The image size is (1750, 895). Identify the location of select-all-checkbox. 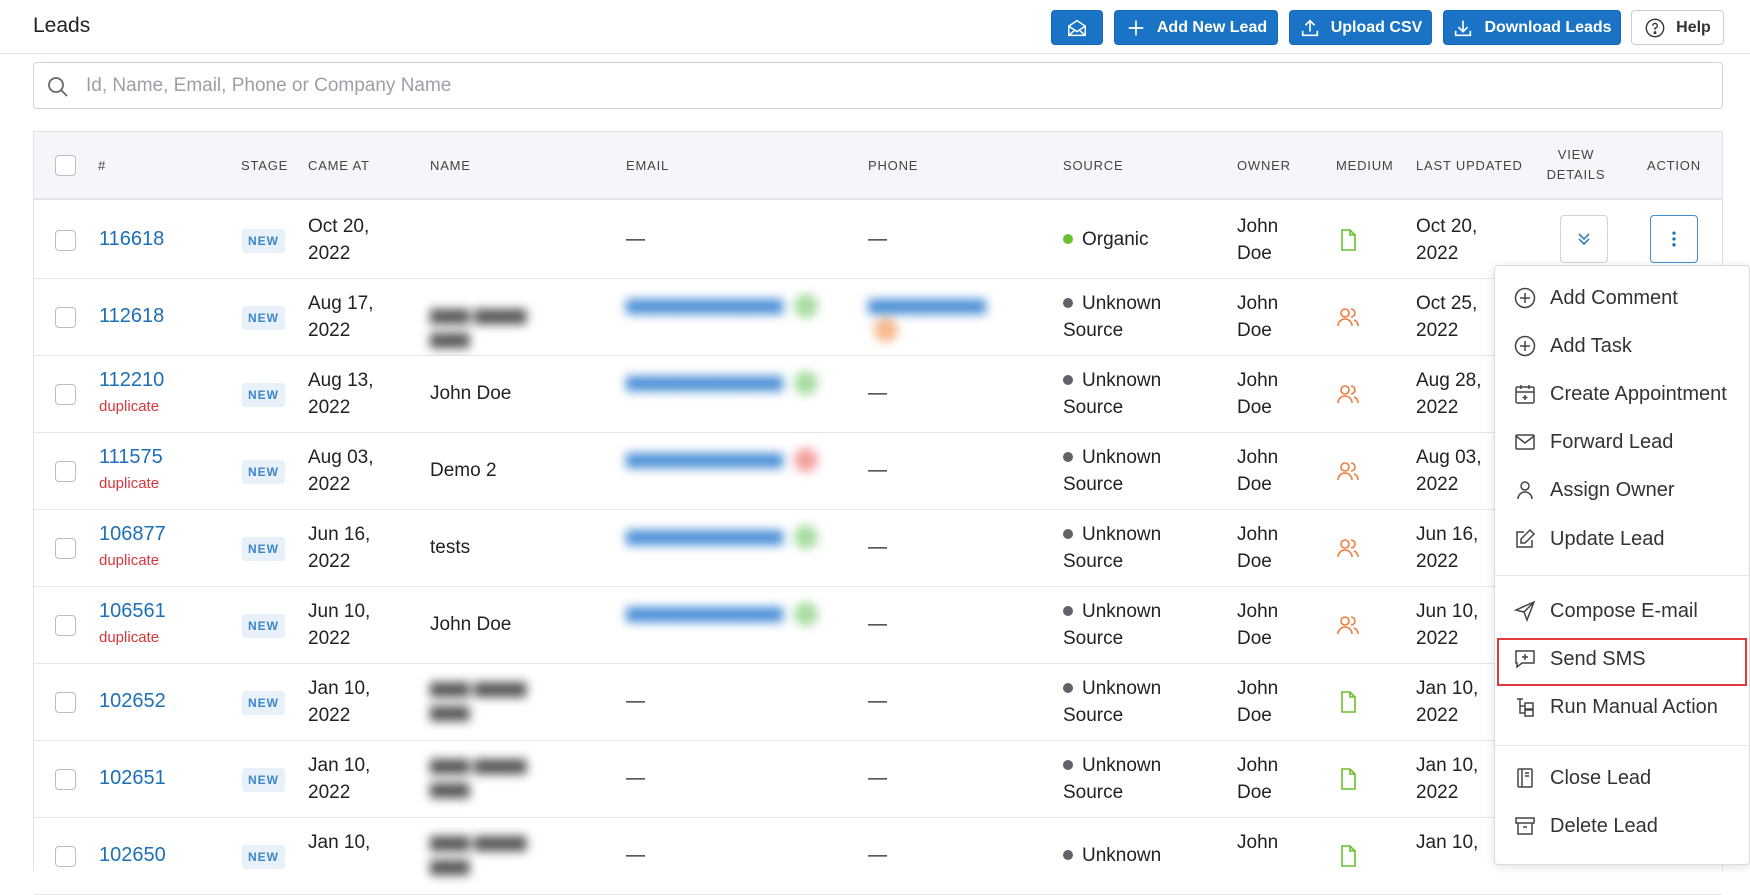
(65, 165).